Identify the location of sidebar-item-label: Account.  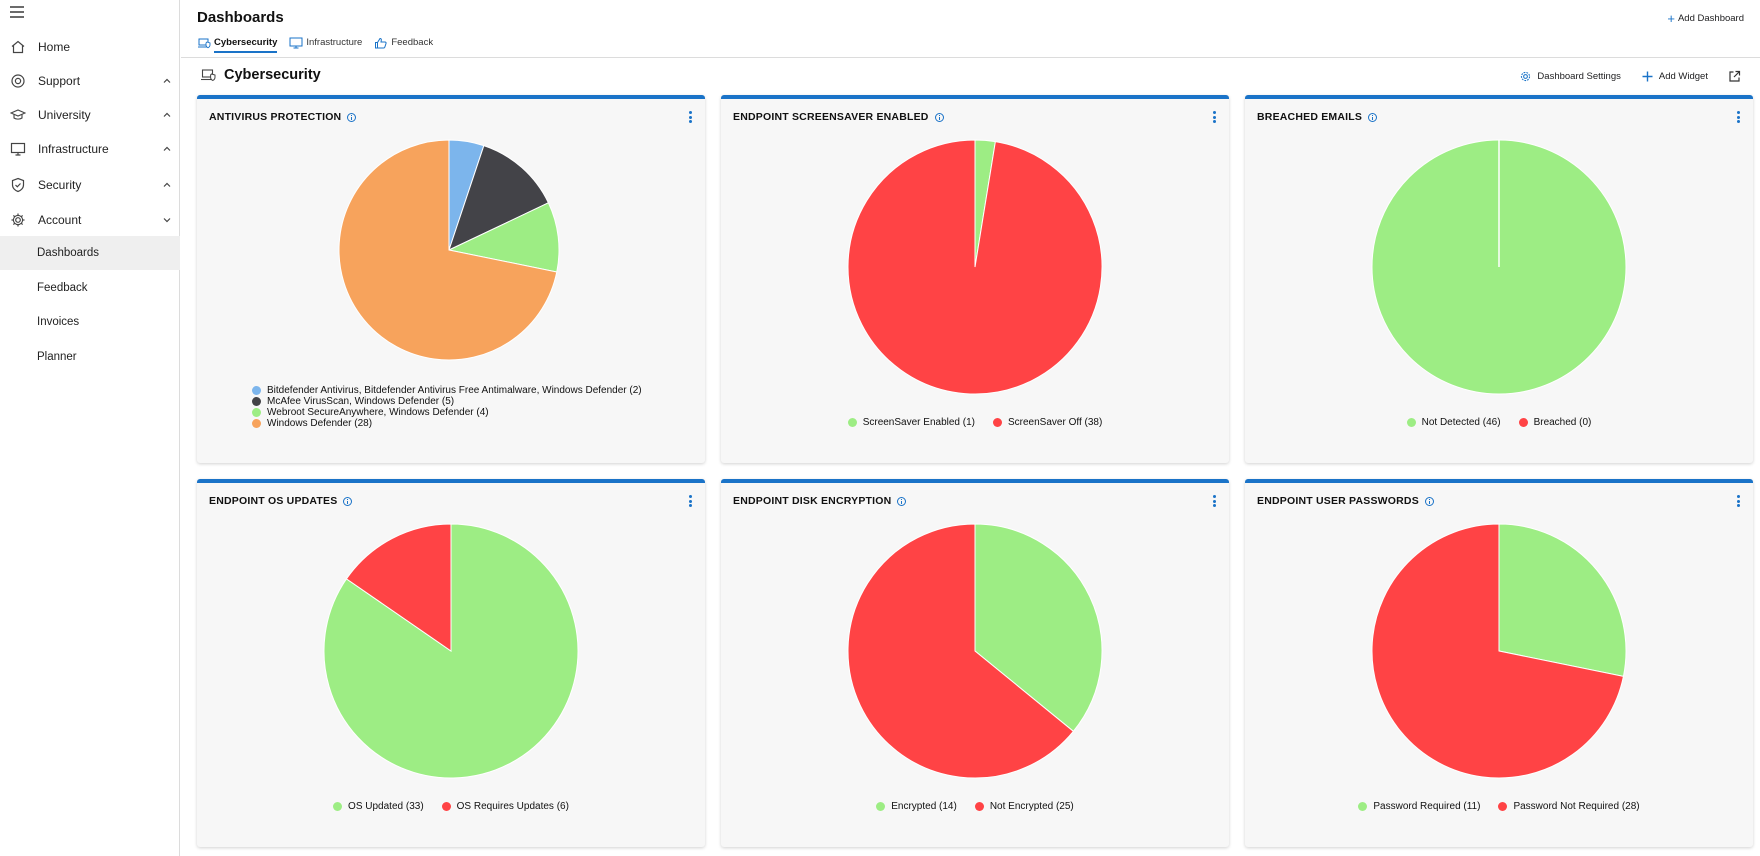
(60, 220).